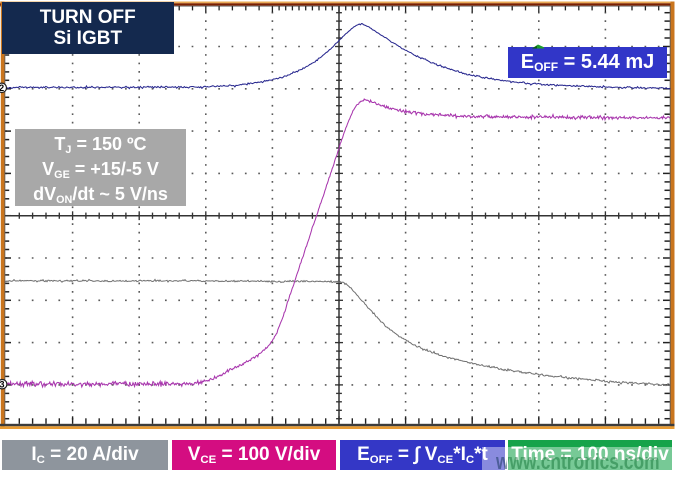 The width and height of the screenshot is (680, 478). What do you see at coordinates (2, 385) in the screenshot?
I see `svg-text: 3` at bounding box center [2, 385].